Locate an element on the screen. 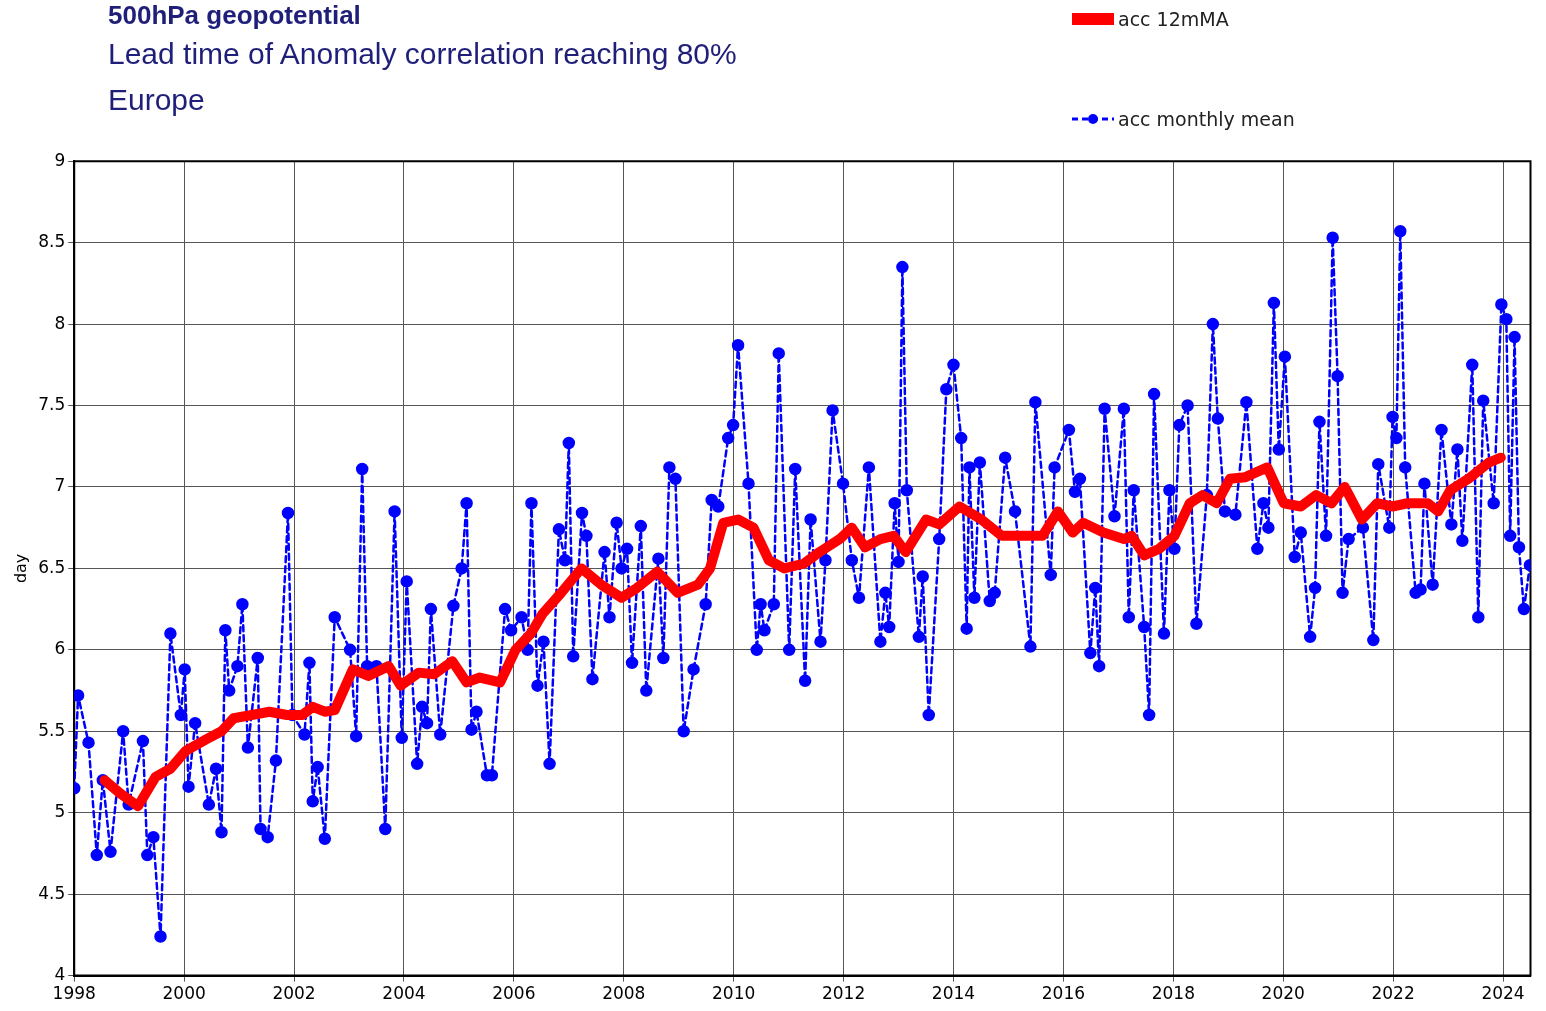 This screenshot has width=1546, height=1011. y-tick-label: 9 is located at coordinates (60, 159).